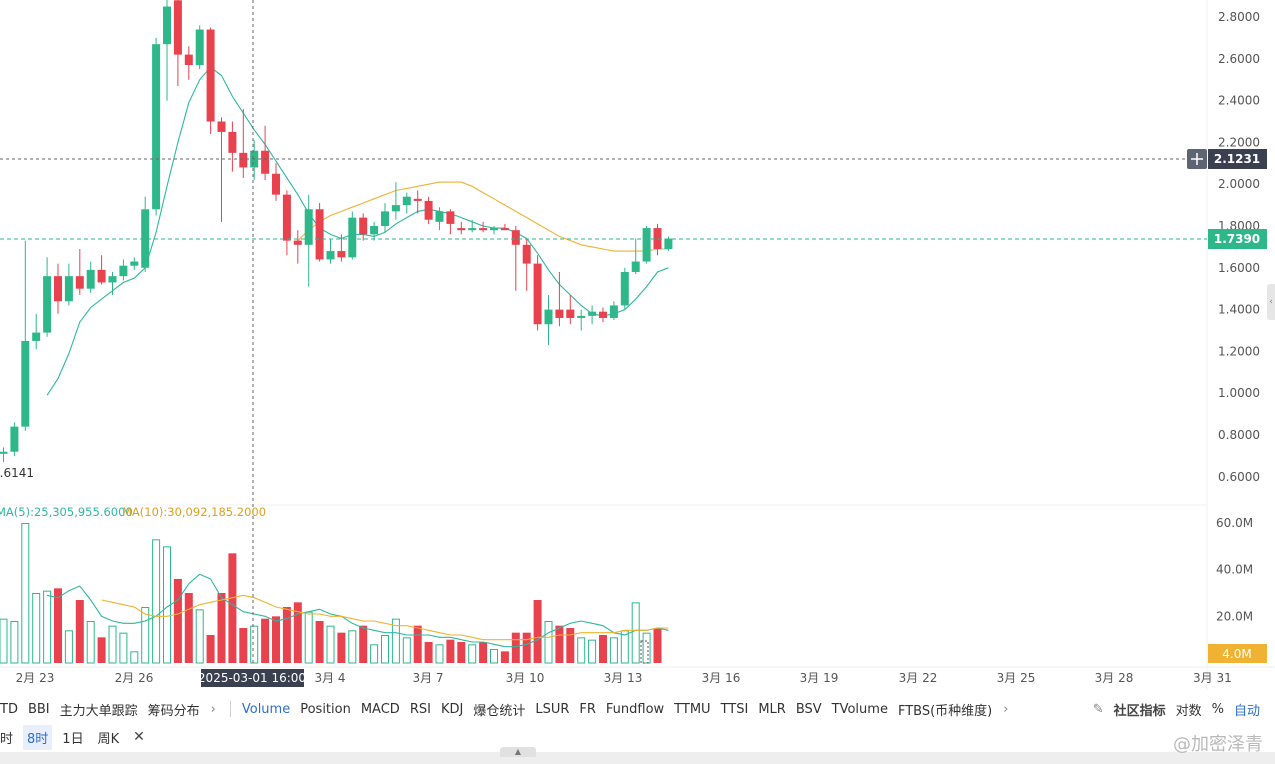 This screenshot has height=764, width=1275. Describe the element at coordinates (1234, 616) in the screenshot. I see `volume-tick-label: 20.0M` at that location.